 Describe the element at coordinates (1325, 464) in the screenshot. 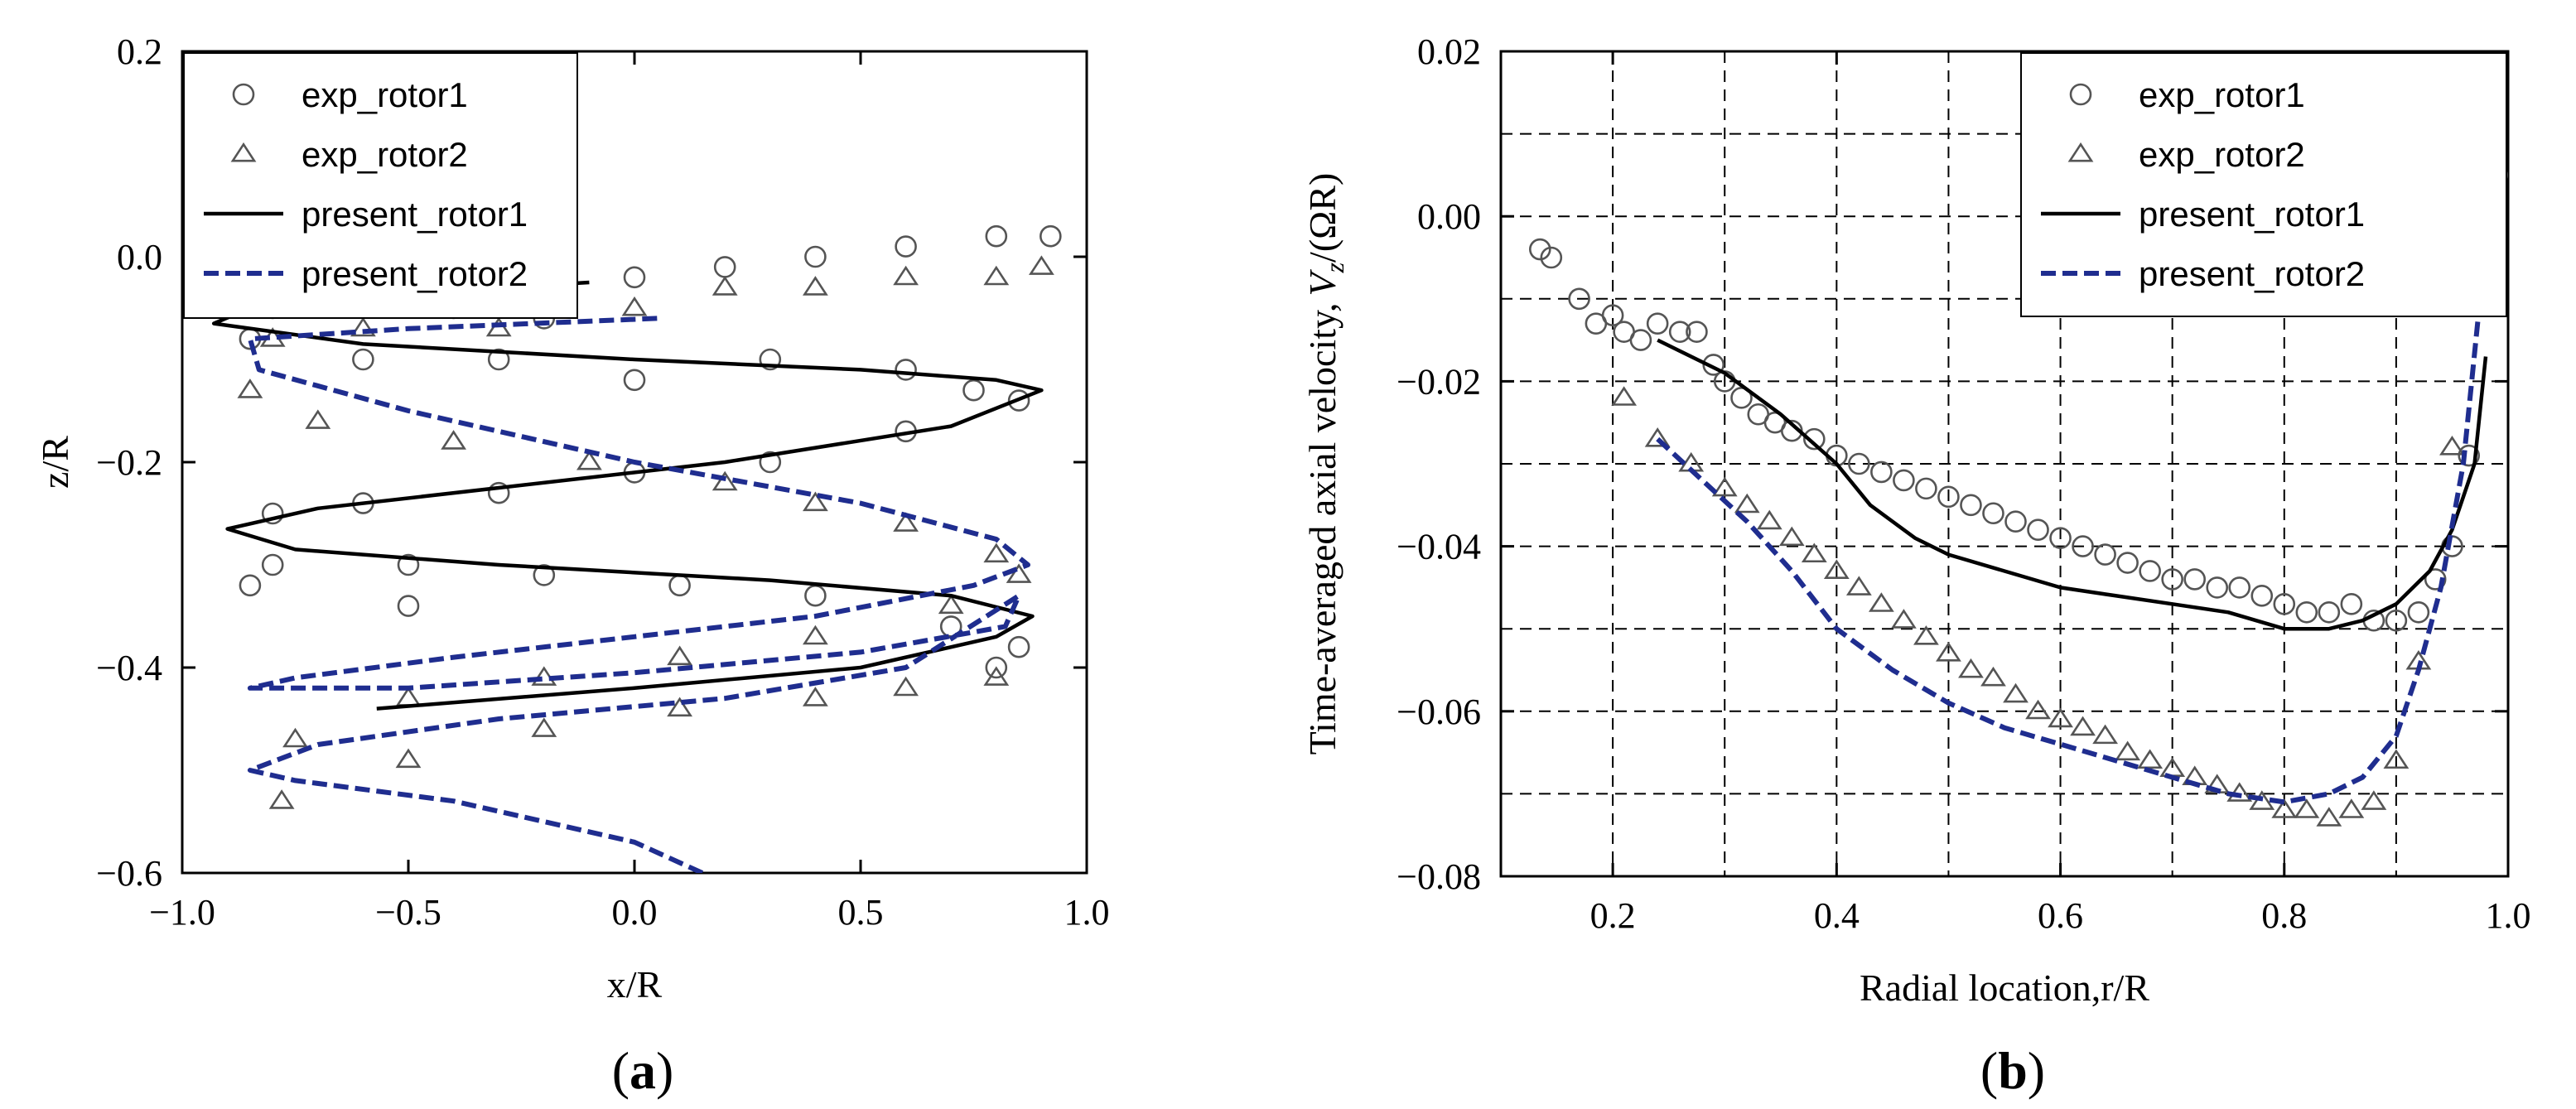

I see `y-axis-label: Time-averaged axial velocity, Vz/(ΩR)` at that location.